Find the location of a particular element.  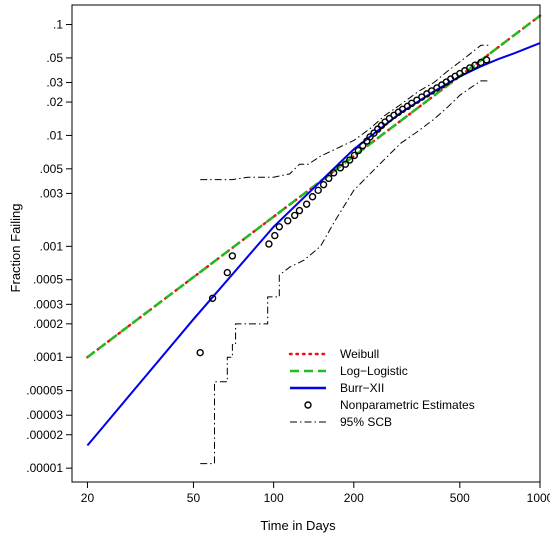

legend-label: Weibull is located at coordinates (359, 354).